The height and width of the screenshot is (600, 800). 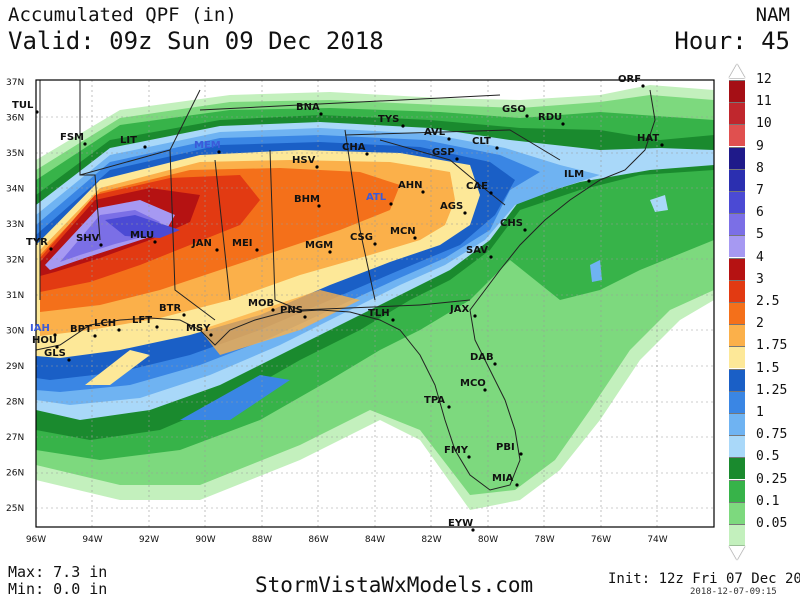 What do you see at coordinates (477, 186) in the screenshot?
I see `city-label: CAE` at bounding box center [477, 186].